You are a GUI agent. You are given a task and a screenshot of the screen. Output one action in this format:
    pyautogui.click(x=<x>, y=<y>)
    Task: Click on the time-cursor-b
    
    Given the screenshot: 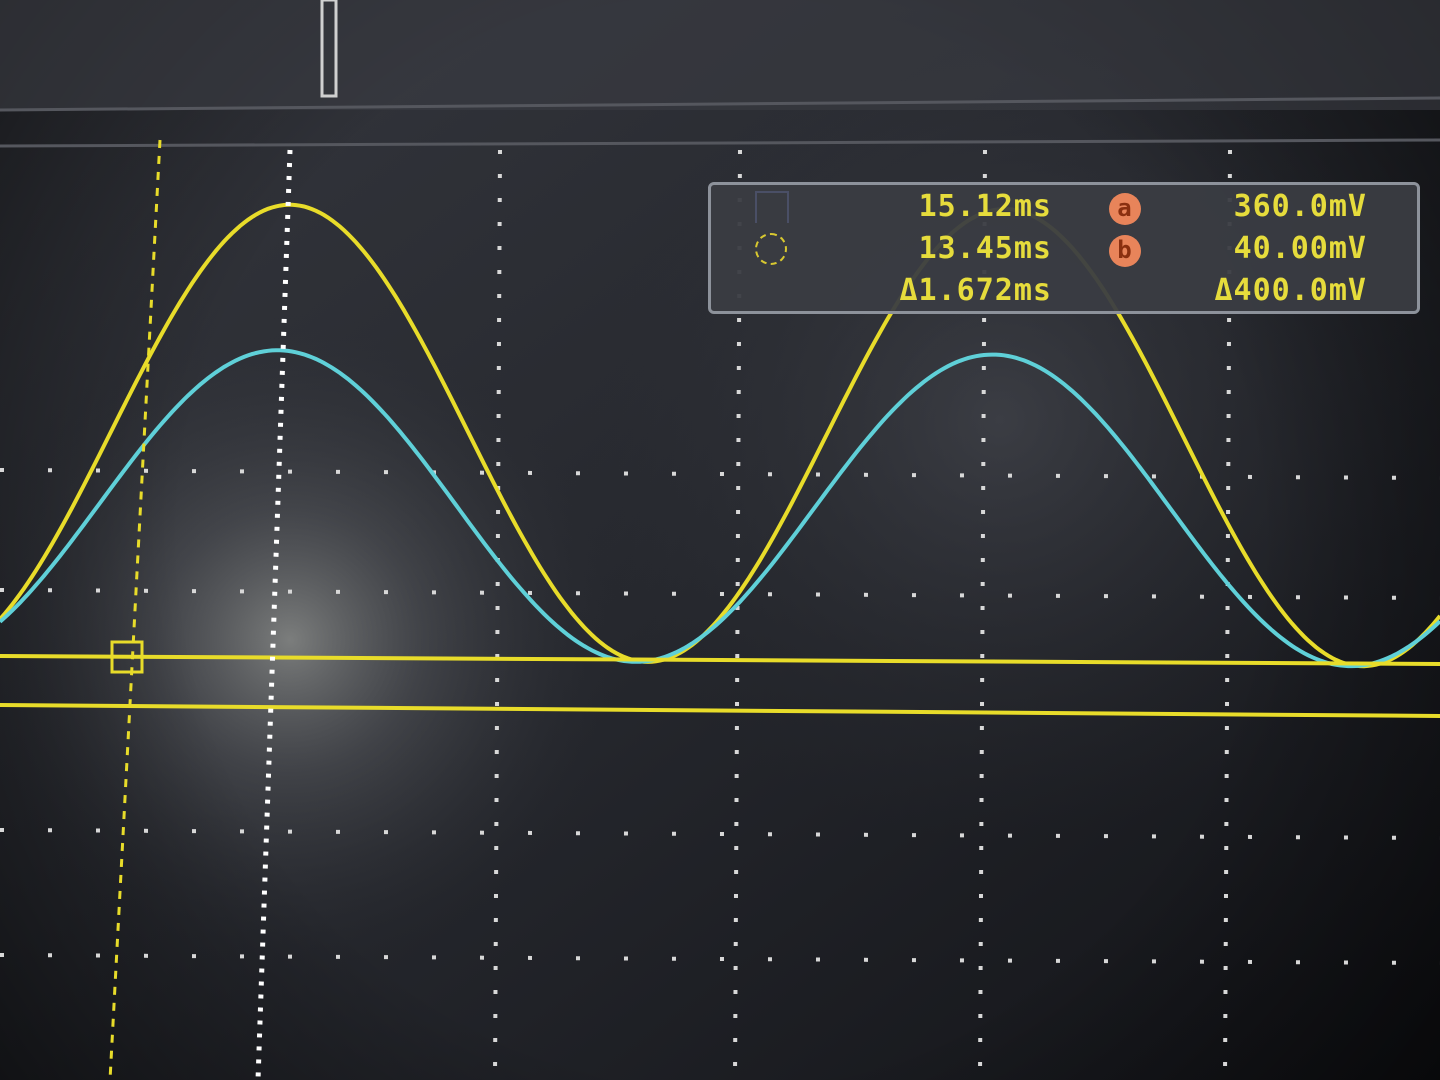 What is the action you would take?
    pyautogui.click(x=135, y=609)
    